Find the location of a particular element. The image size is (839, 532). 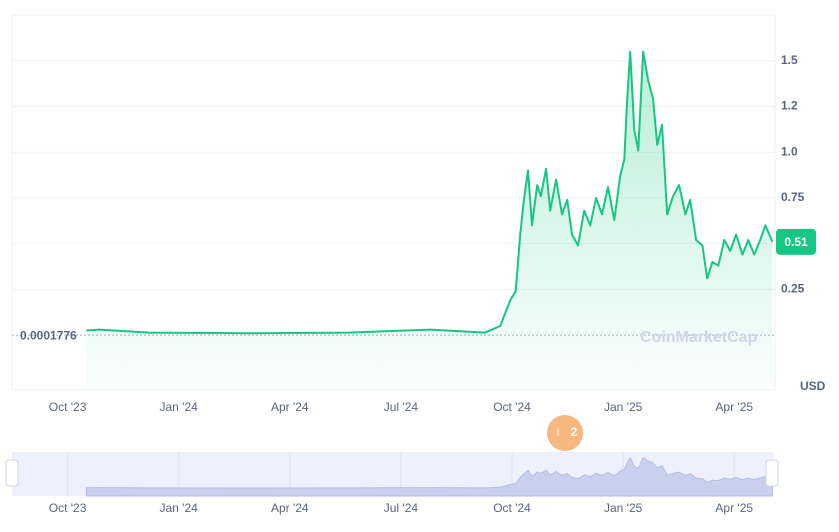

current-price-label: 0.51 is located at coordinates (796, 242).